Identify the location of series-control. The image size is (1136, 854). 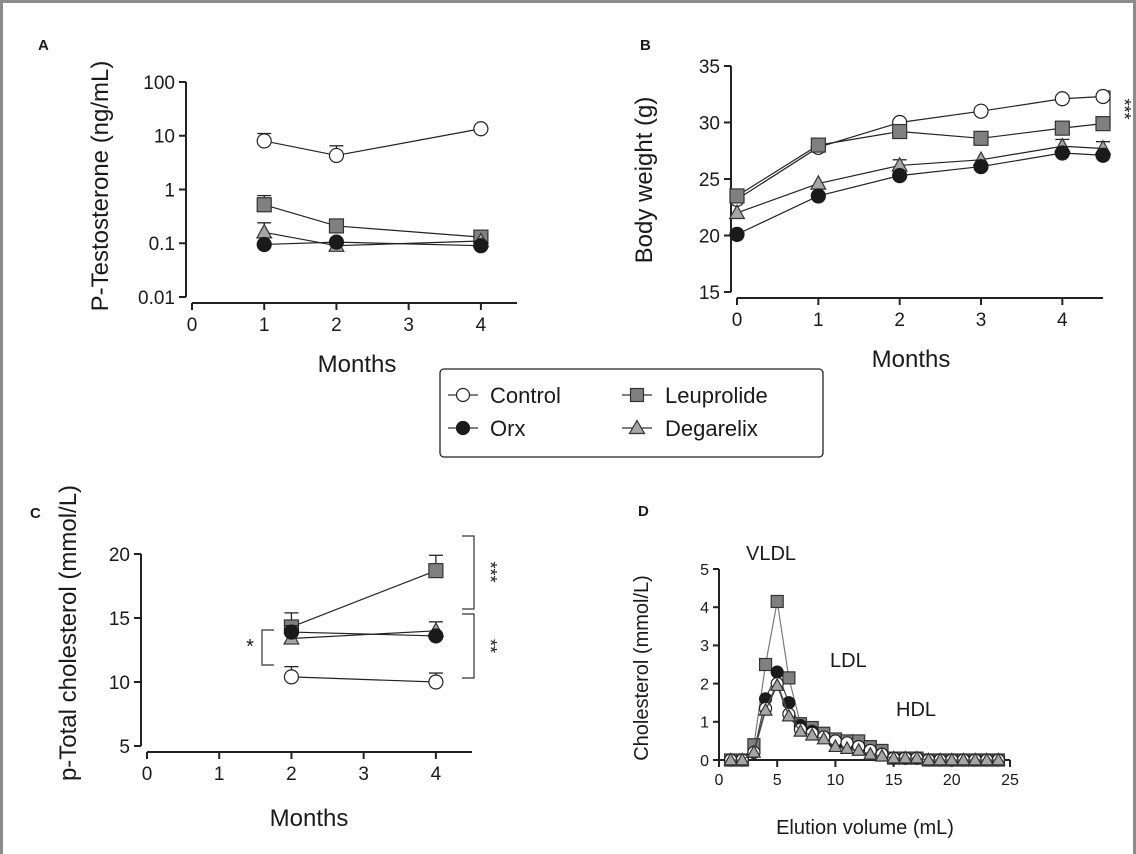
(372, 142).